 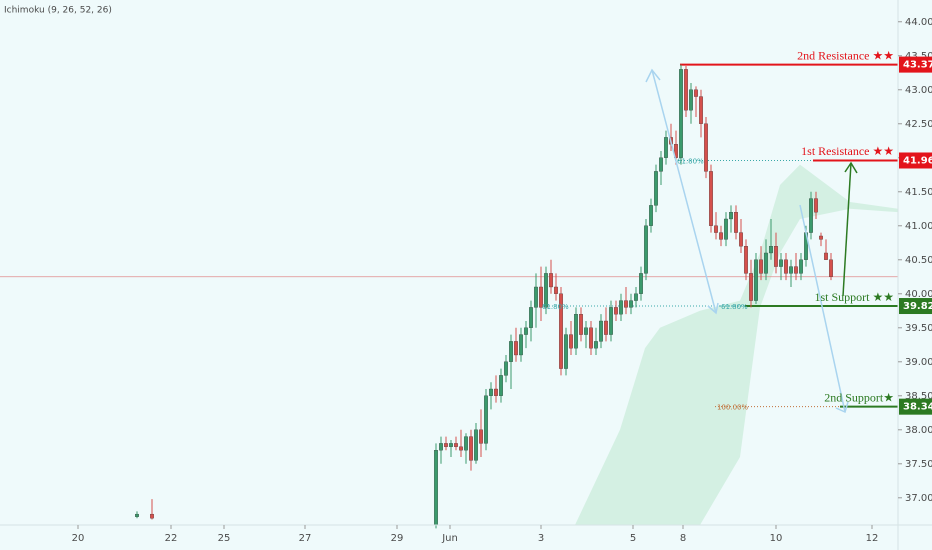 What do you see at coordinates (305, 538) in the screenshot?
I see `x-tick-label: 27` at bounding box center [305, 538].